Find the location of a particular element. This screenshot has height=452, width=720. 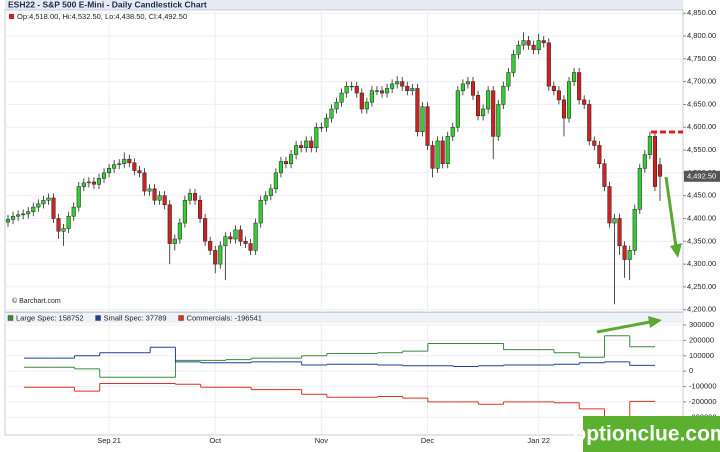

y-tick-label: 4,700.00 is located at coordinates (701, 81).